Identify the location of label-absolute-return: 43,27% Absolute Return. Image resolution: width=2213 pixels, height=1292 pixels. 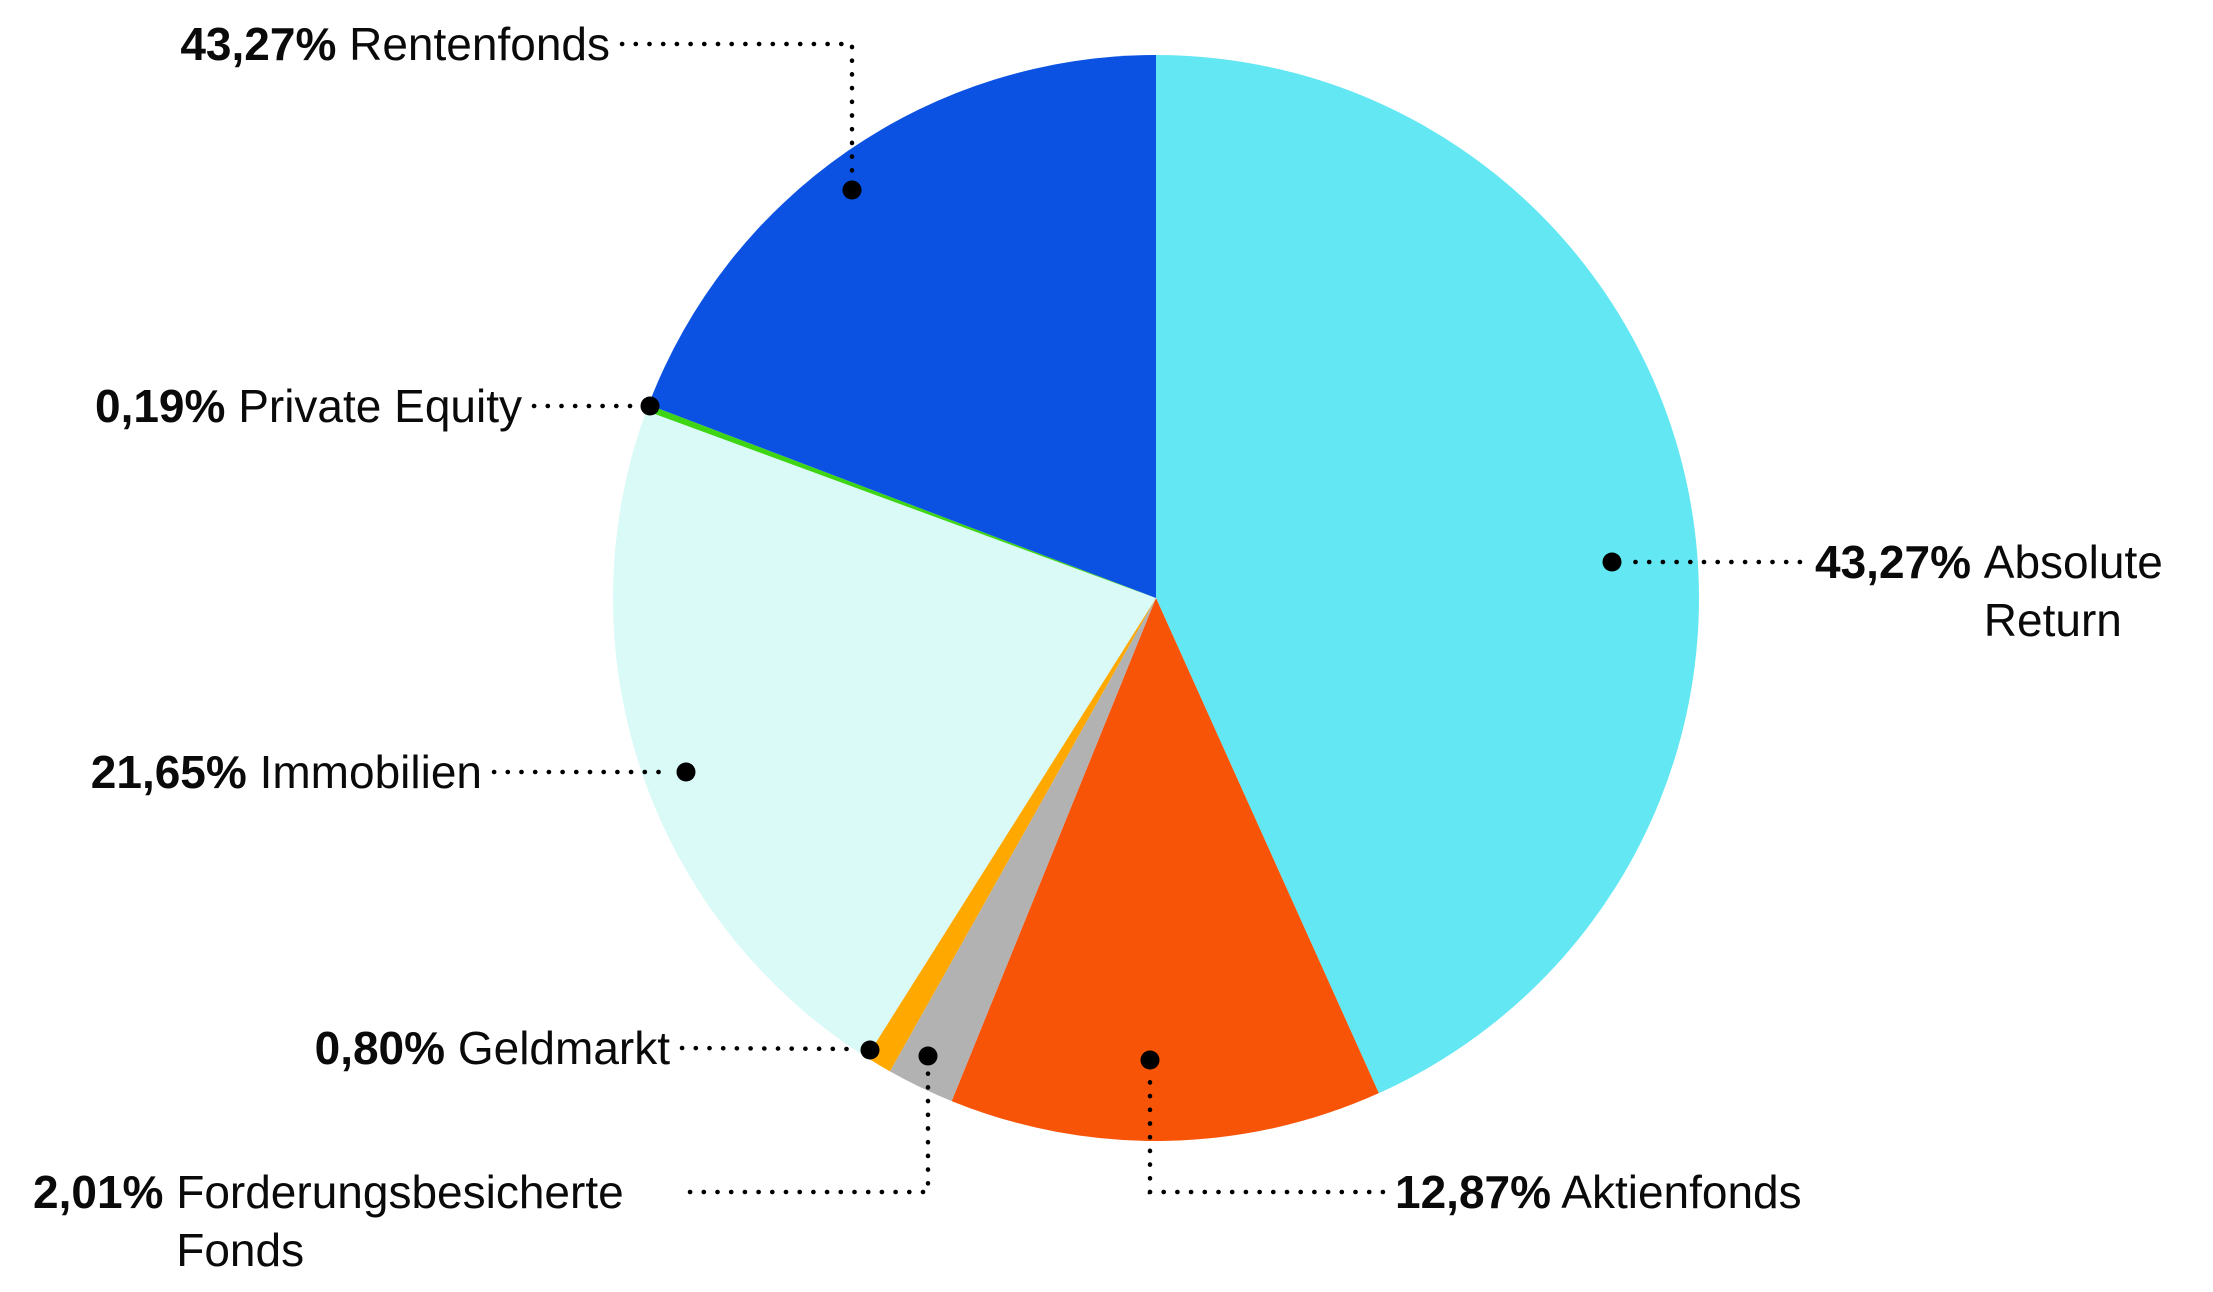
(2014, 592).